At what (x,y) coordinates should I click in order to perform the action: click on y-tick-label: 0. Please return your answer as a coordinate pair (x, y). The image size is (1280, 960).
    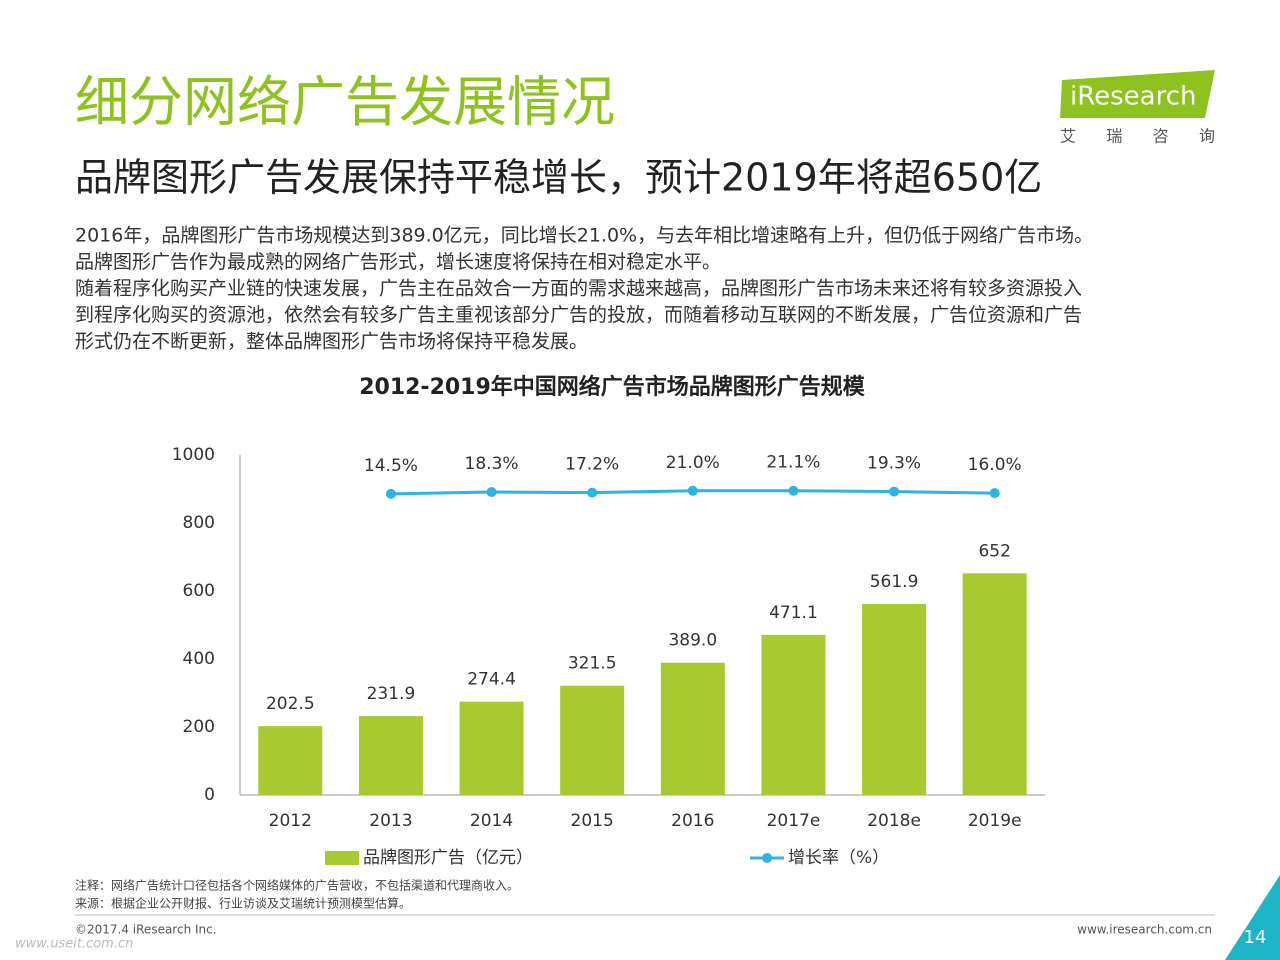
    Looking at the image, I should click on (209, 795).